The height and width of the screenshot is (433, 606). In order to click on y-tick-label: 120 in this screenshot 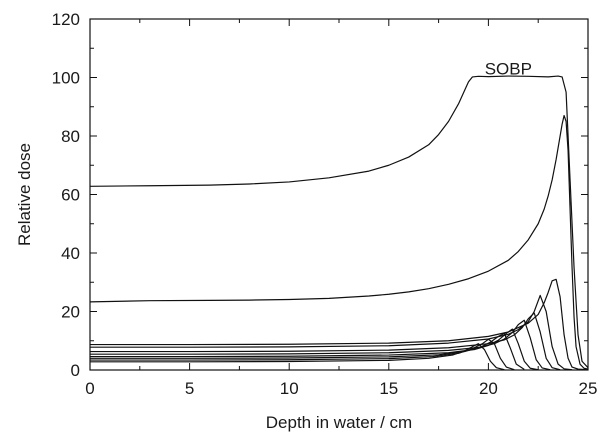, I will do `click(66, 19)`.